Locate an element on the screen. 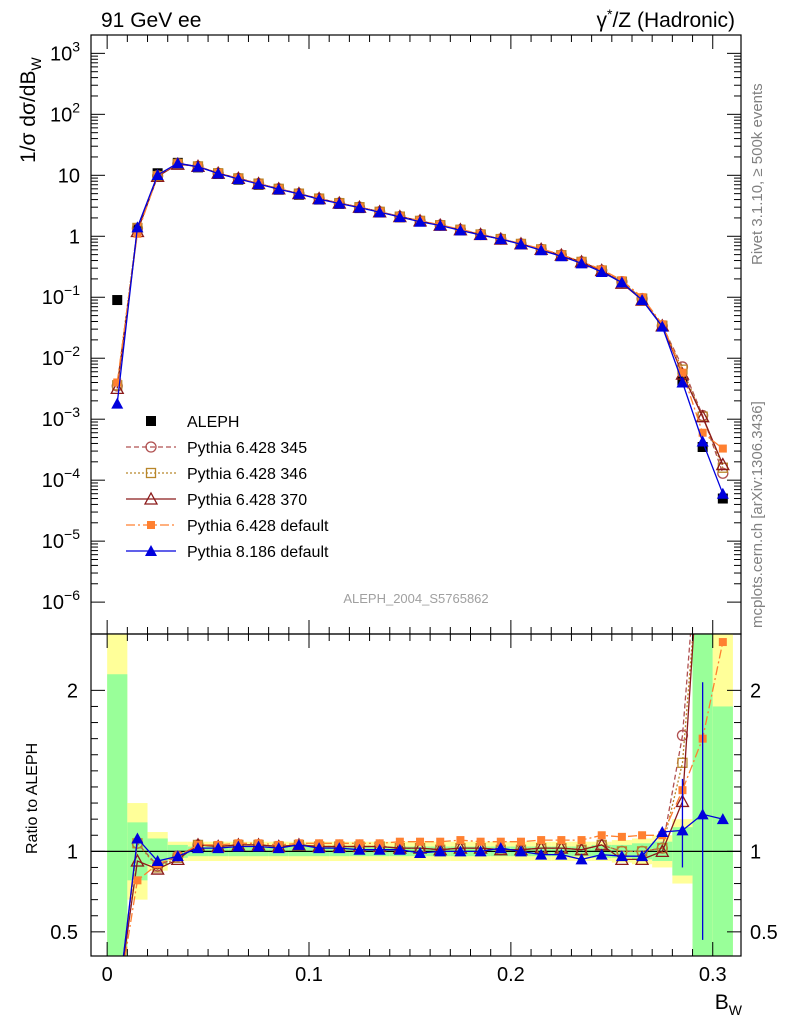 Image resolution: width=786 pixels, height=1024 pixels. mcplots-label: mcplots.cern.ch [arXiv:1306.3436] is located at coordinates (757, 514).